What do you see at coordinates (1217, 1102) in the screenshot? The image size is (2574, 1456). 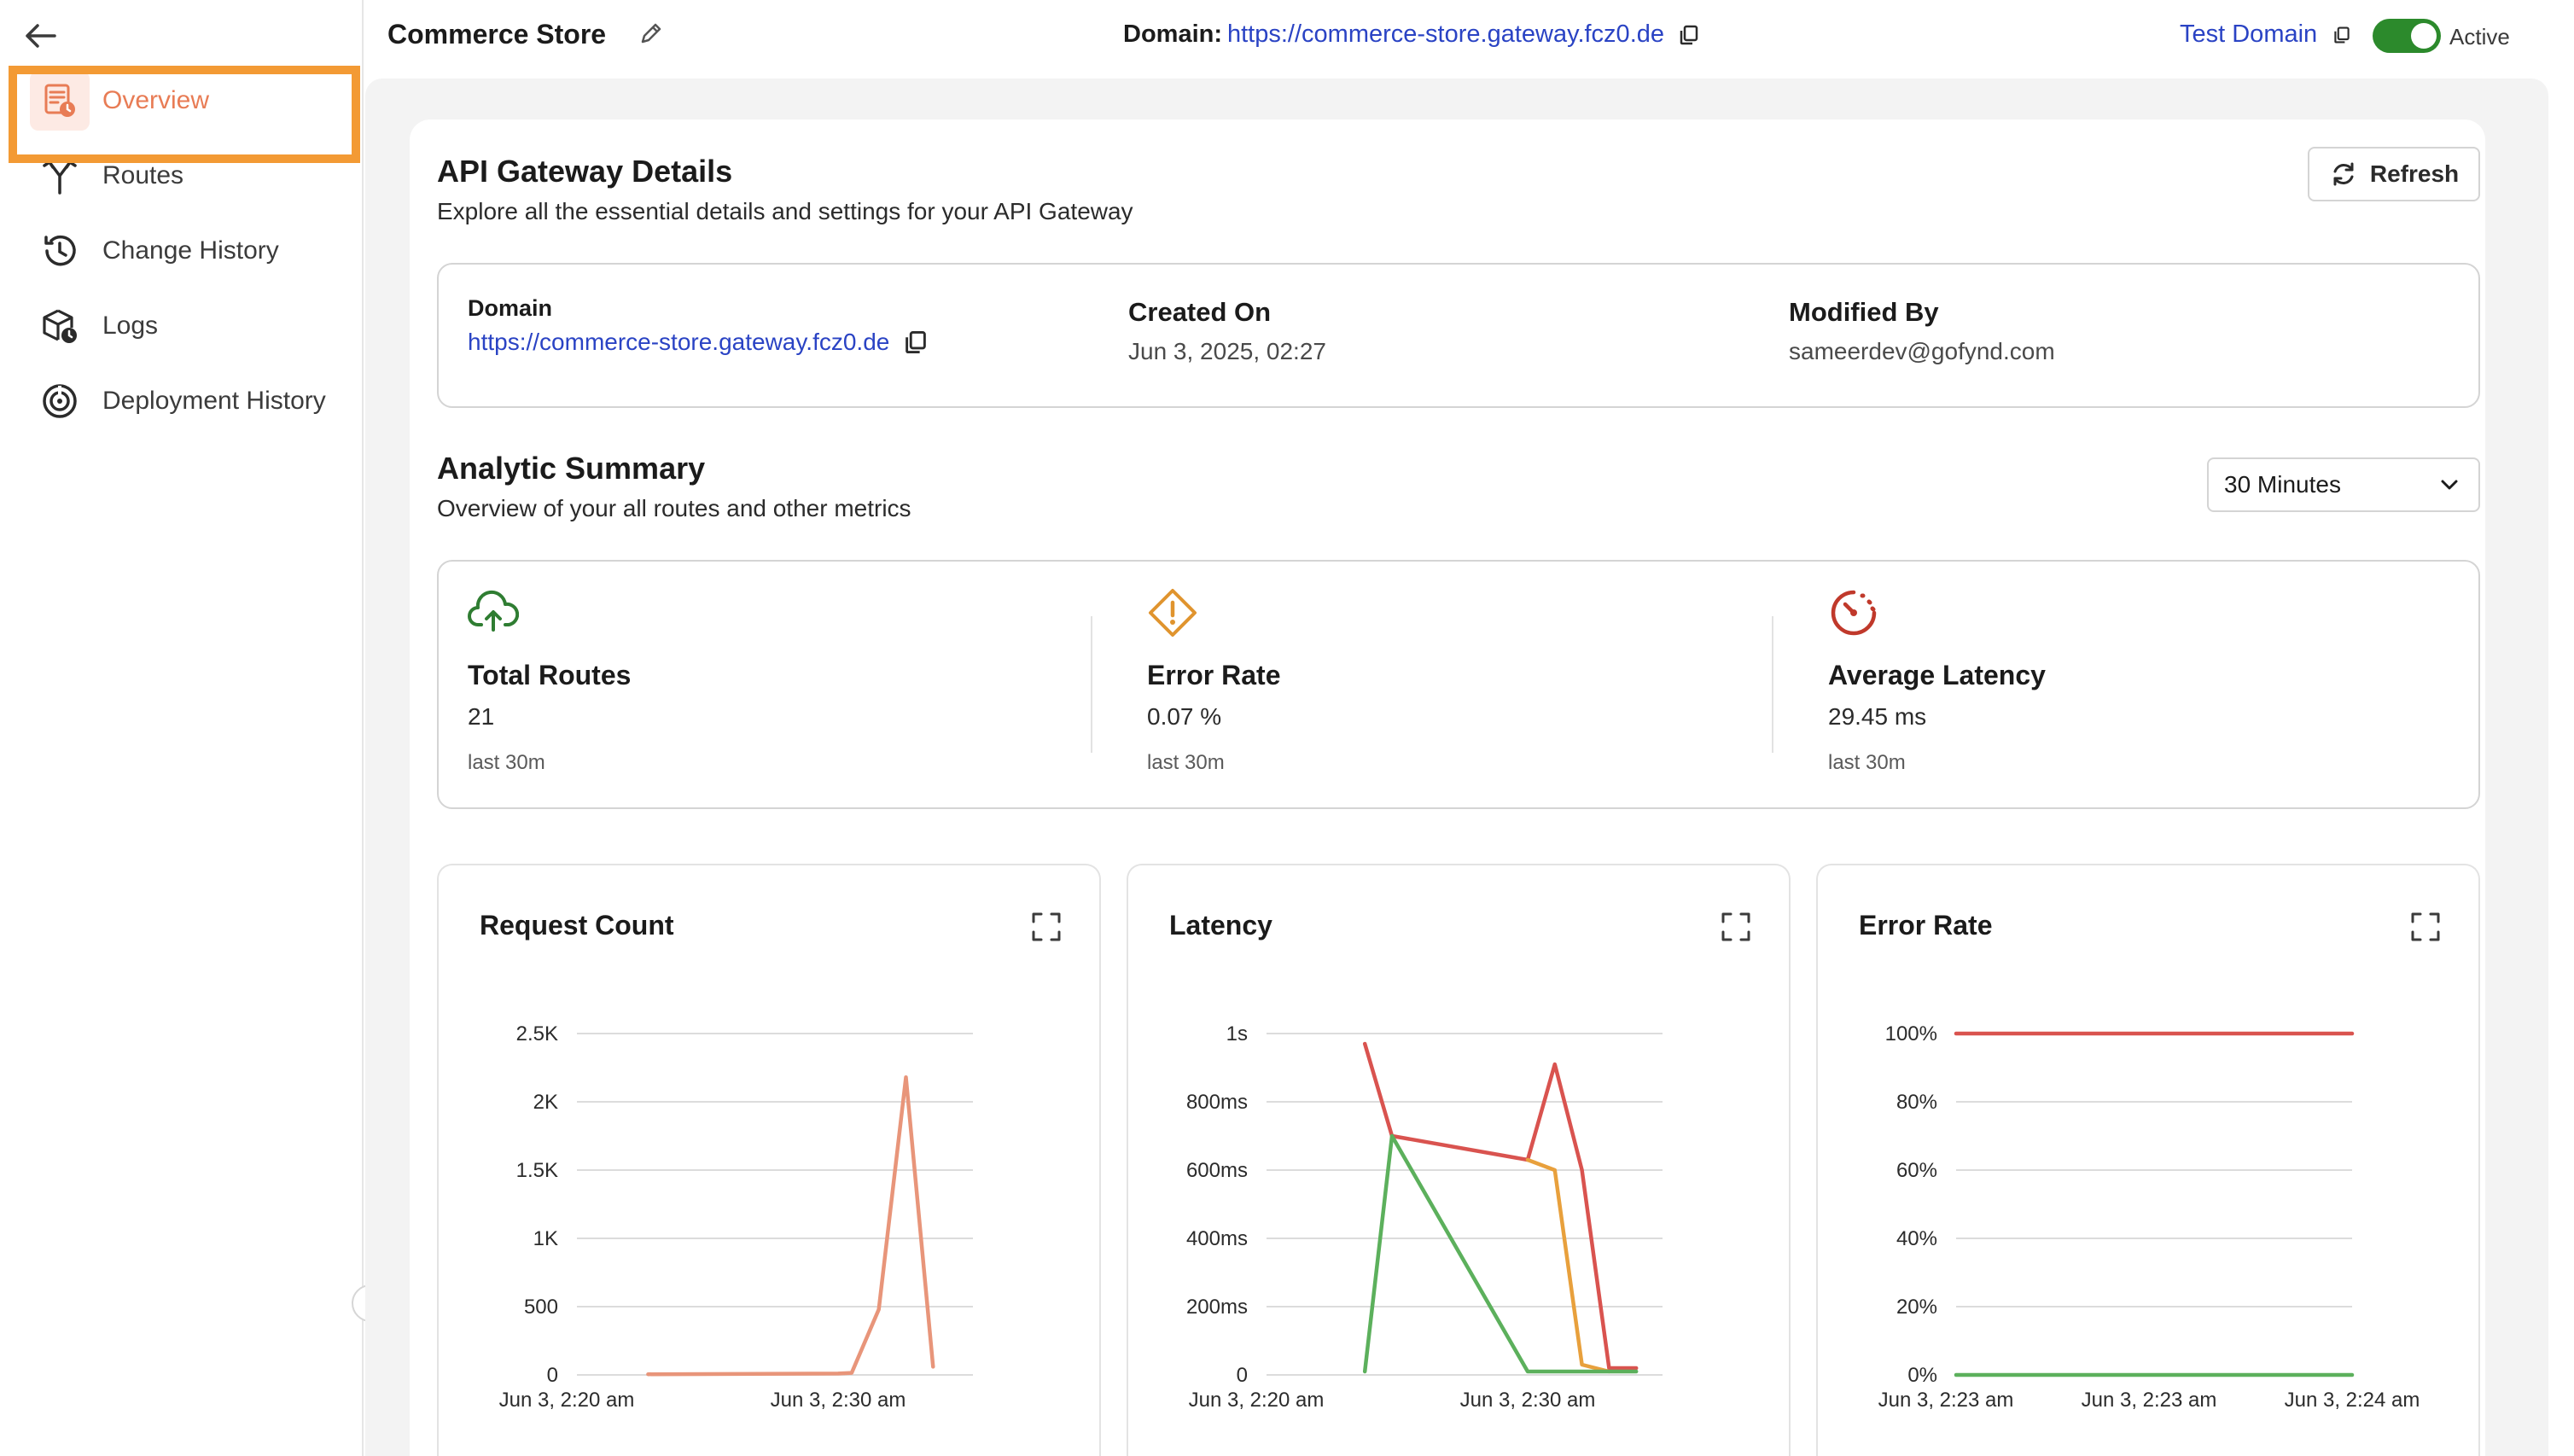 I see `y-tick-label: 800ms` at bounding box center [1217, 1102].